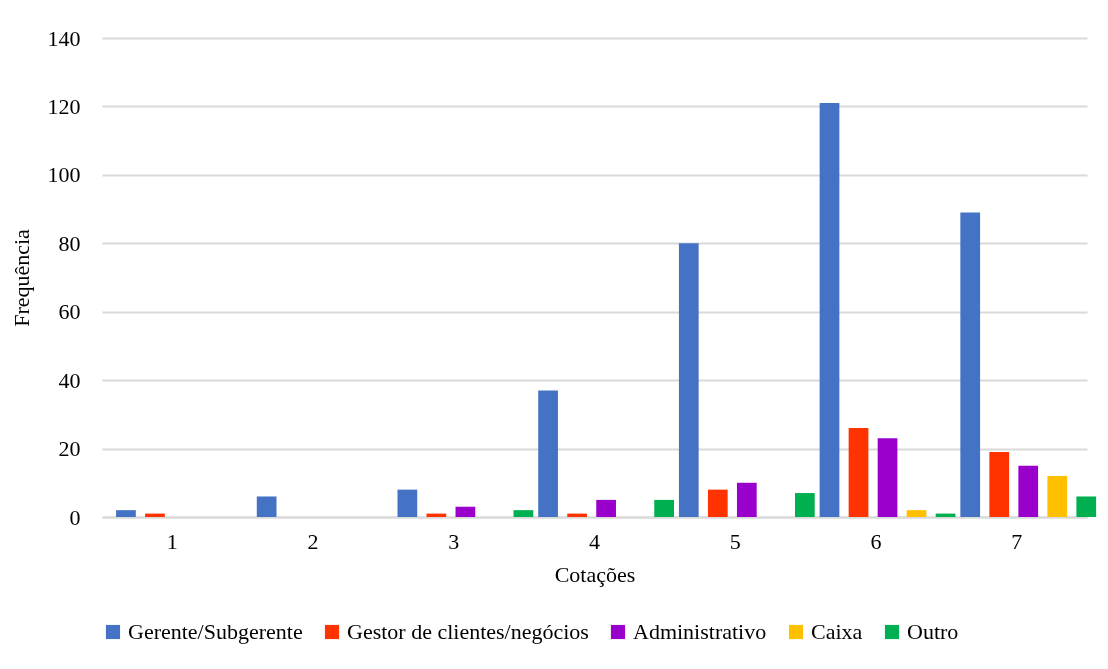 The height and width of the screenshot is (669, 1108). Describe the element at coordinates (172, 541) in the screenshot. I see `x-tick-label: 1` at that location.